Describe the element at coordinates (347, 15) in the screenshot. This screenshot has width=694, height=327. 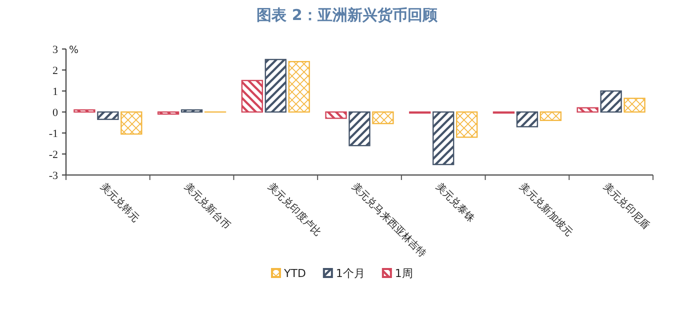
I see `chart-title: 图表 2：亚洲新兴货币回顾` at that location.